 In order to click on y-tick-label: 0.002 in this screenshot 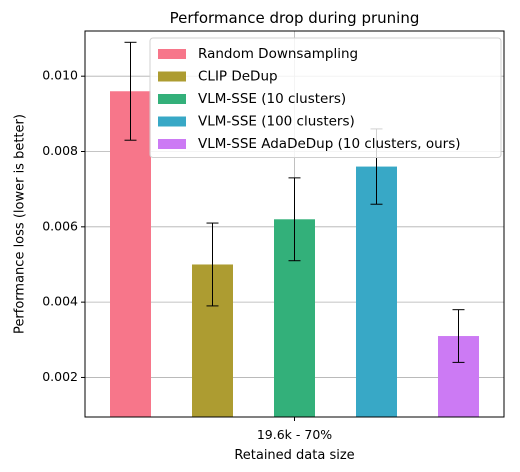, I will do `click(60, 376)`.